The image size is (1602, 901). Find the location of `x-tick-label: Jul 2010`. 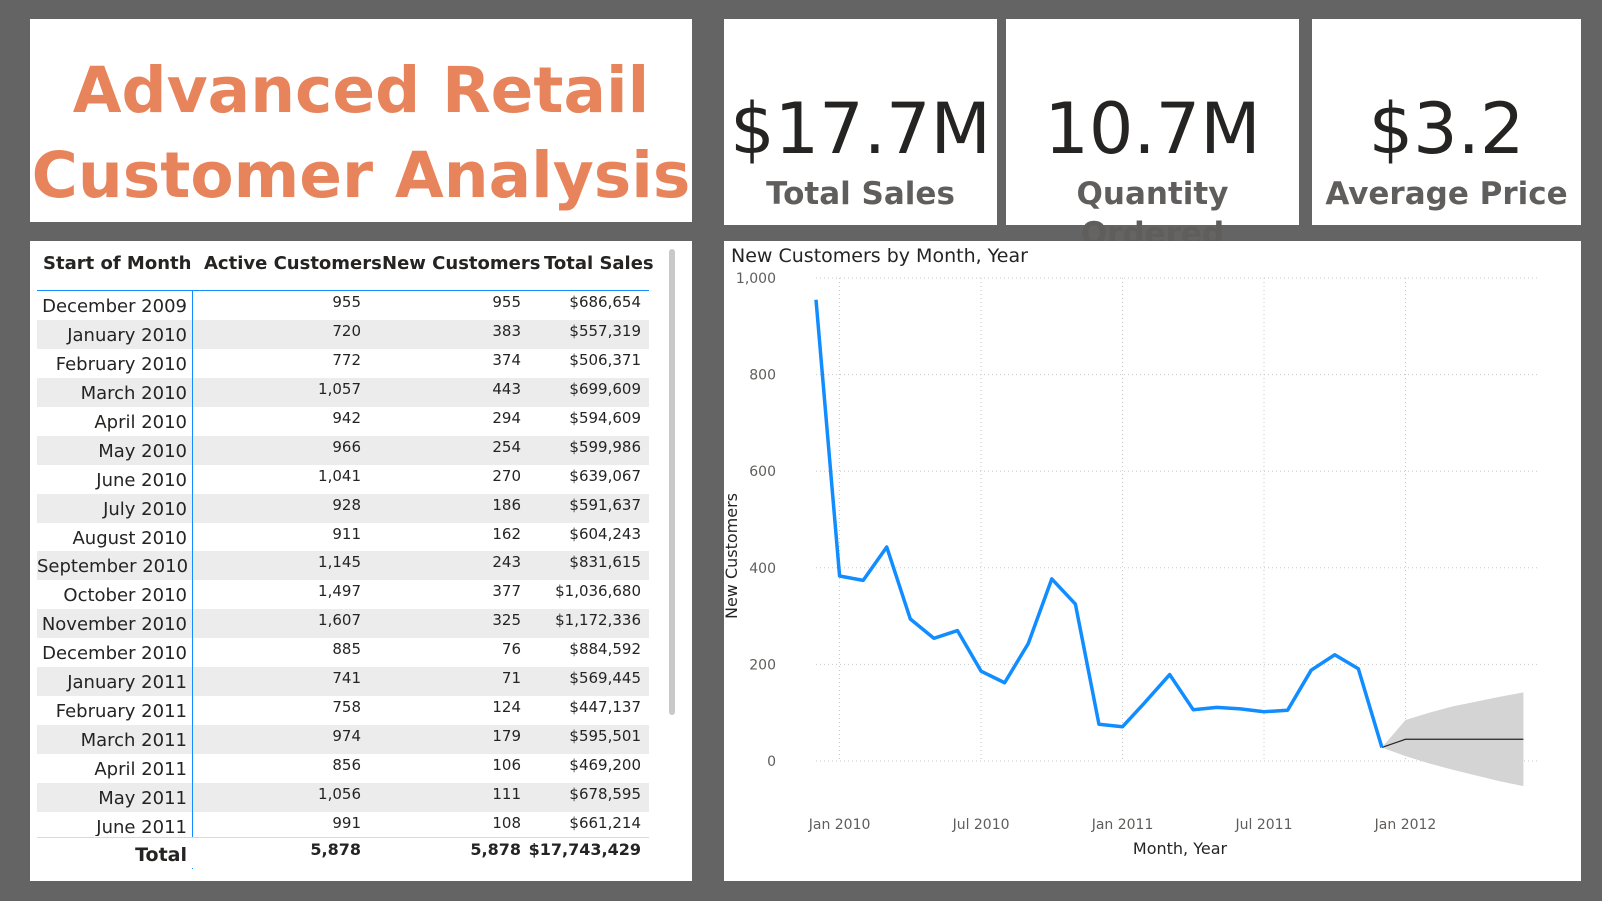

x-tick-label: Jul 2010 is located at coordinates (981, 825).